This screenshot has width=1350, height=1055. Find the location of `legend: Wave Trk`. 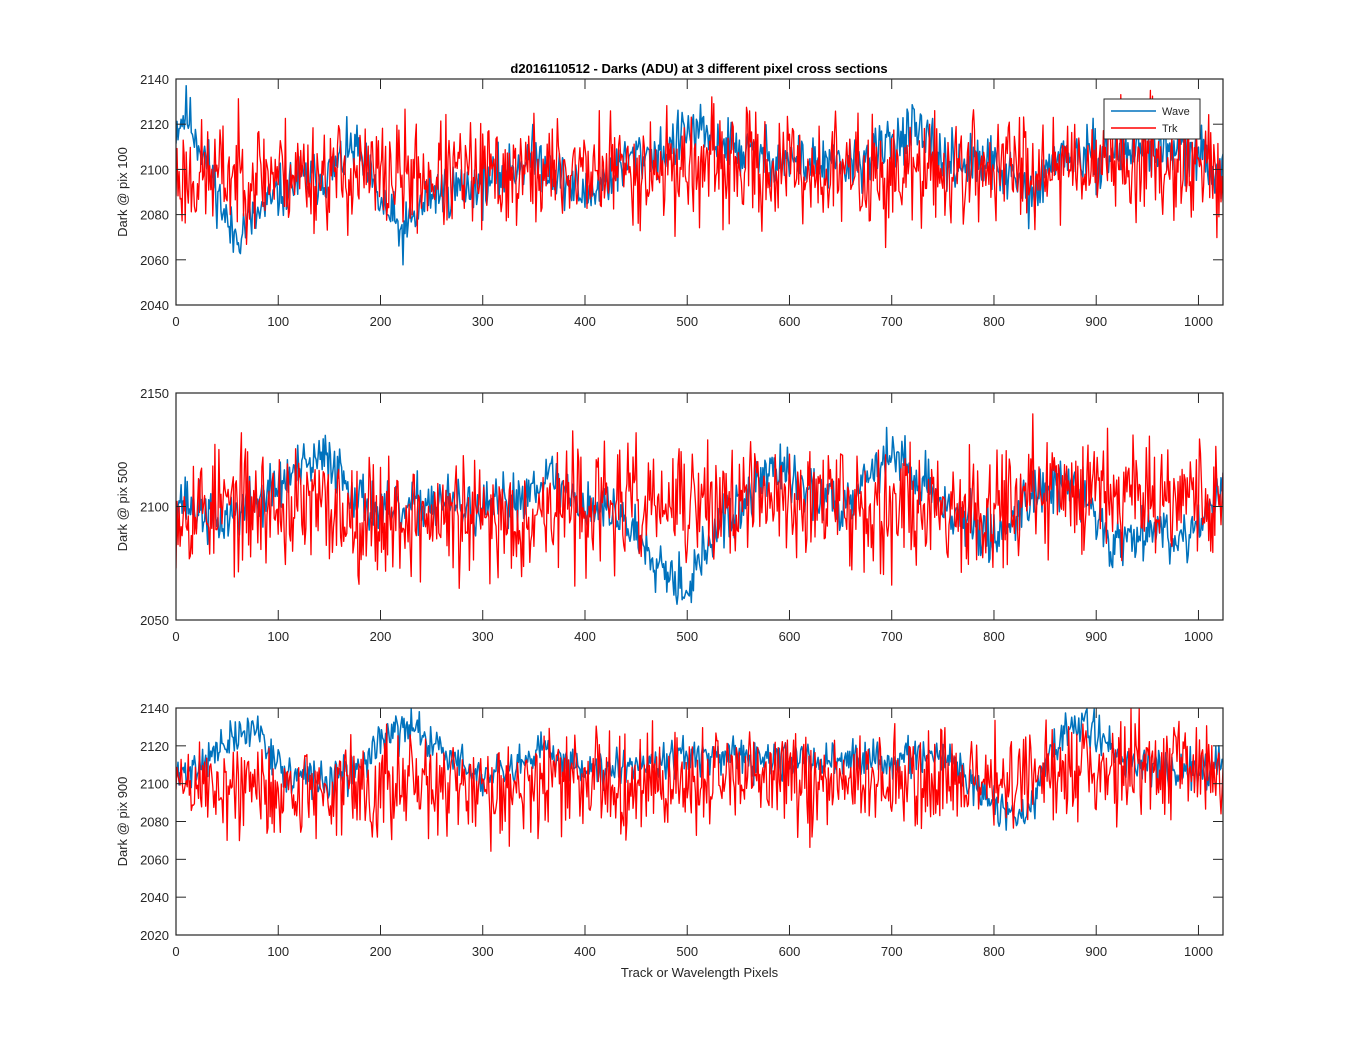

legend: Wave Trk is located at coordinates (1152, 119).